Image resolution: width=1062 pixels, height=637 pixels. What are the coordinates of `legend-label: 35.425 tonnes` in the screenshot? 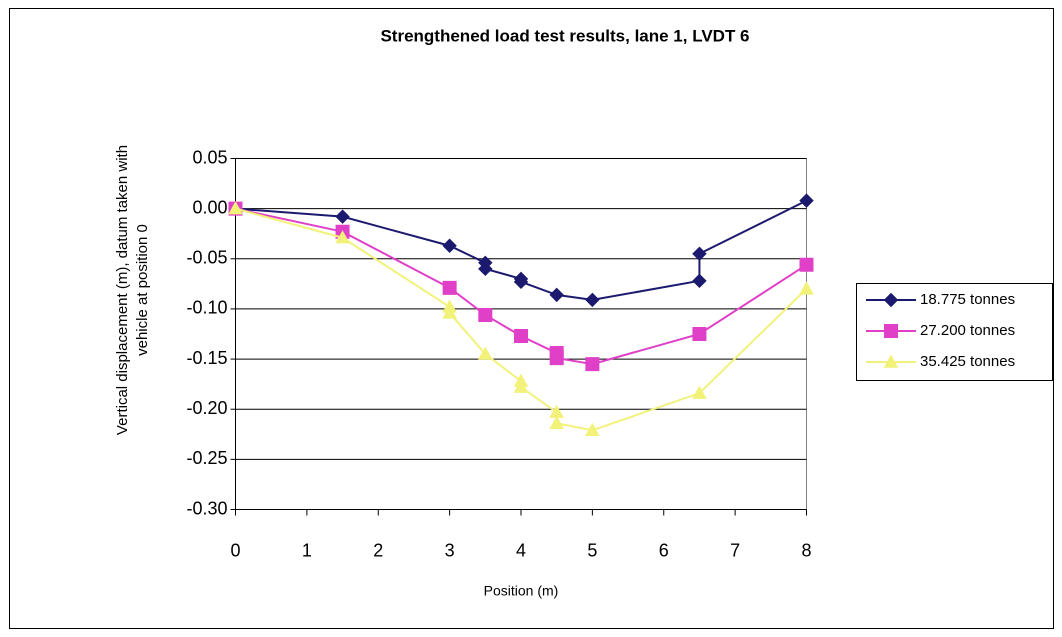 It's located at (967, 361).